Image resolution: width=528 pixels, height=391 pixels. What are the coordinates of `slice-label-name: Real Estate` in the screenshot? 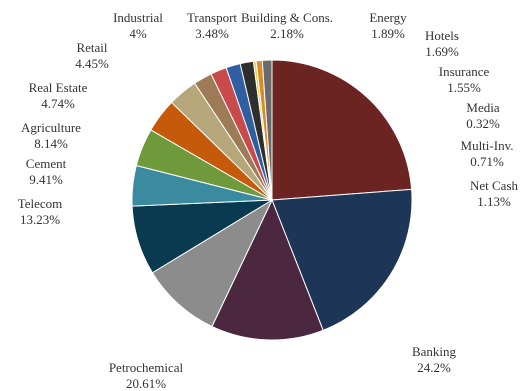 It's located at (58, 87).